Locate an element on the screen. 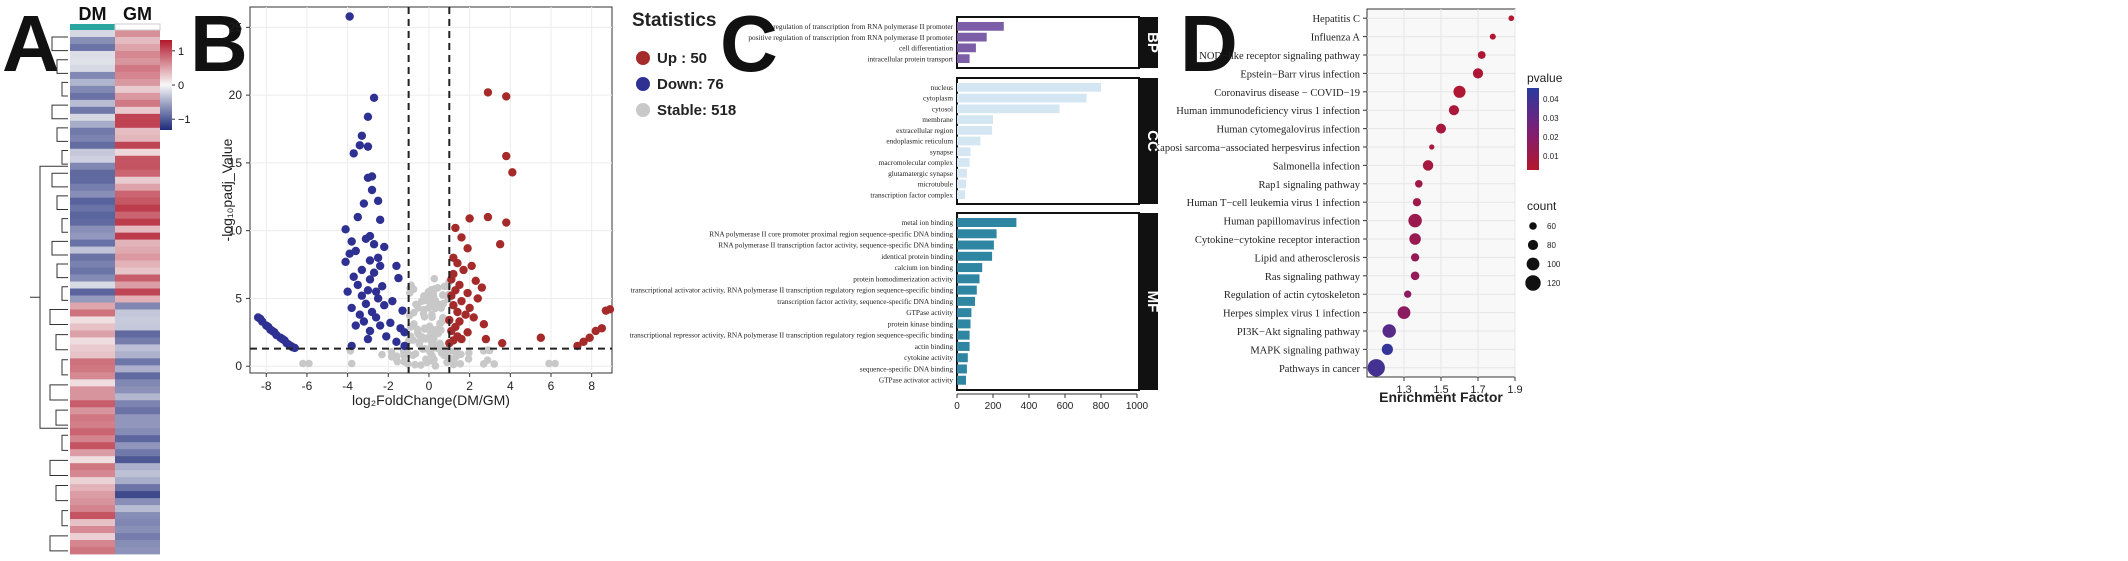  y-axis-label: -log₁₀padj_Value is located at coordinates (227, 189).